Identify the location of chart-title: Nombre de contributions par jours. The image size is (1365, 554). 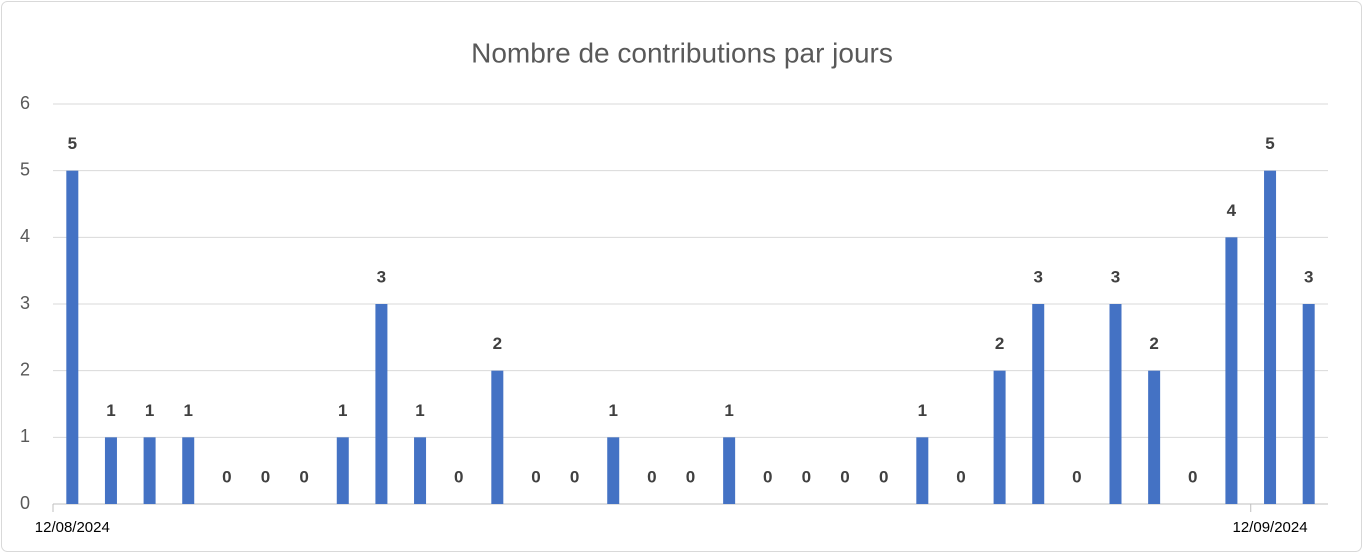
(682, 52).